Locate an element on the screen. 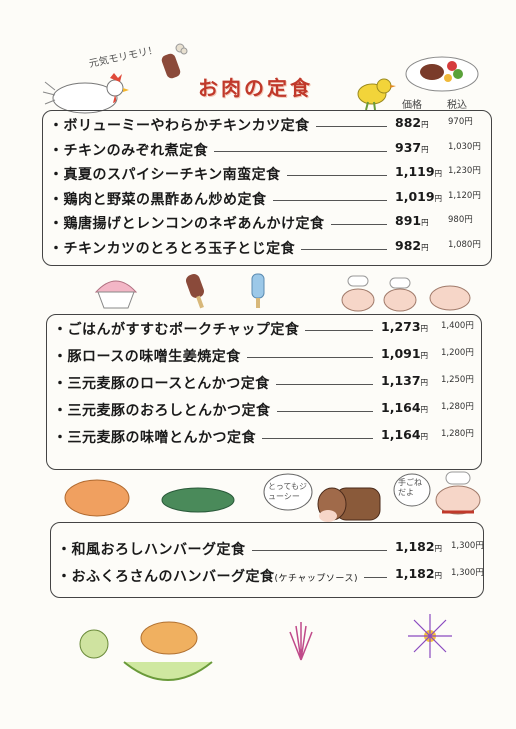 The height and width of the screenshot is (729, 516). menu-item-price: 1,019円 is located at coordinates (418, 196).